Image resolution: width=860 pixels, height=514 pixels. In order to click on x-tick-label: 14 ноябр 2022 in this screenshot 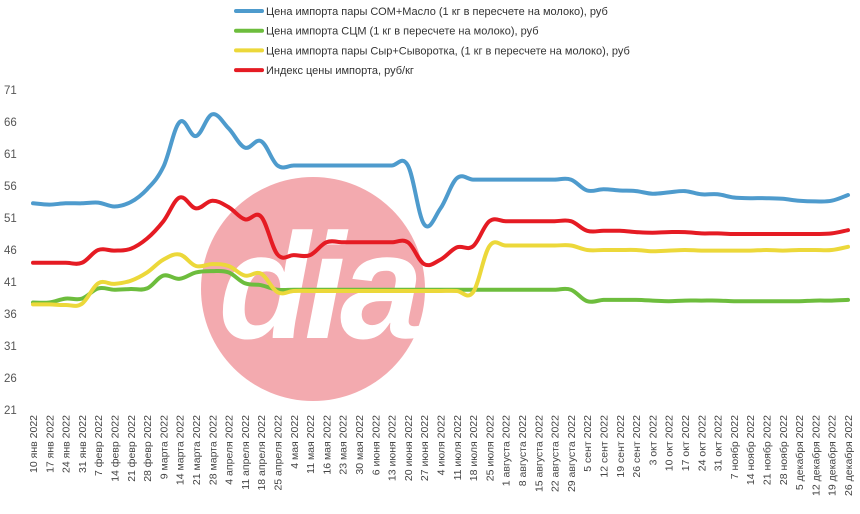, I will do `click(751, 450)`.